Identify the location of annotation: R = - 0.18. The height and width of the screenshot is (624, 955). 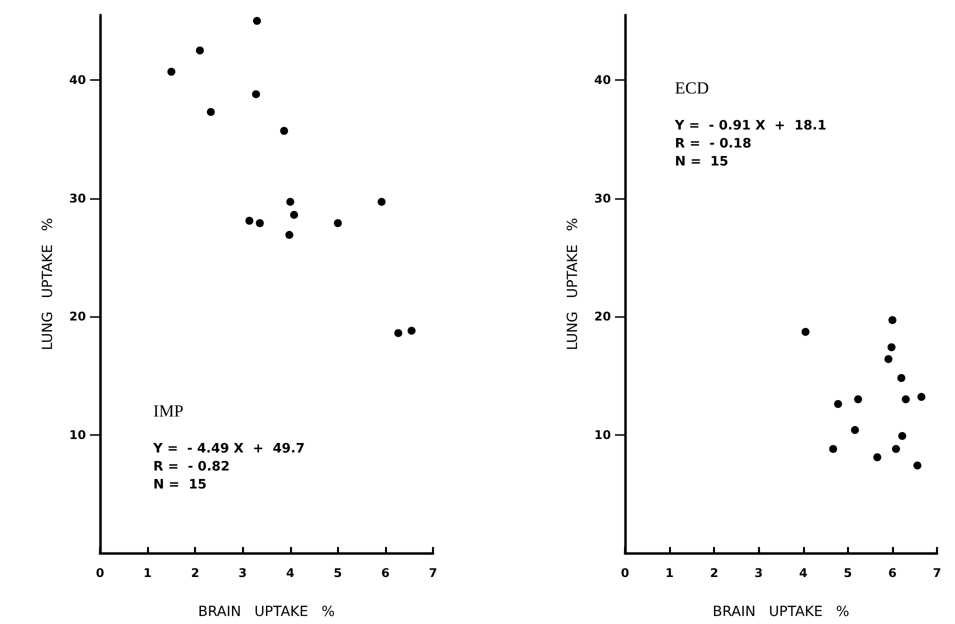
(713, 144).